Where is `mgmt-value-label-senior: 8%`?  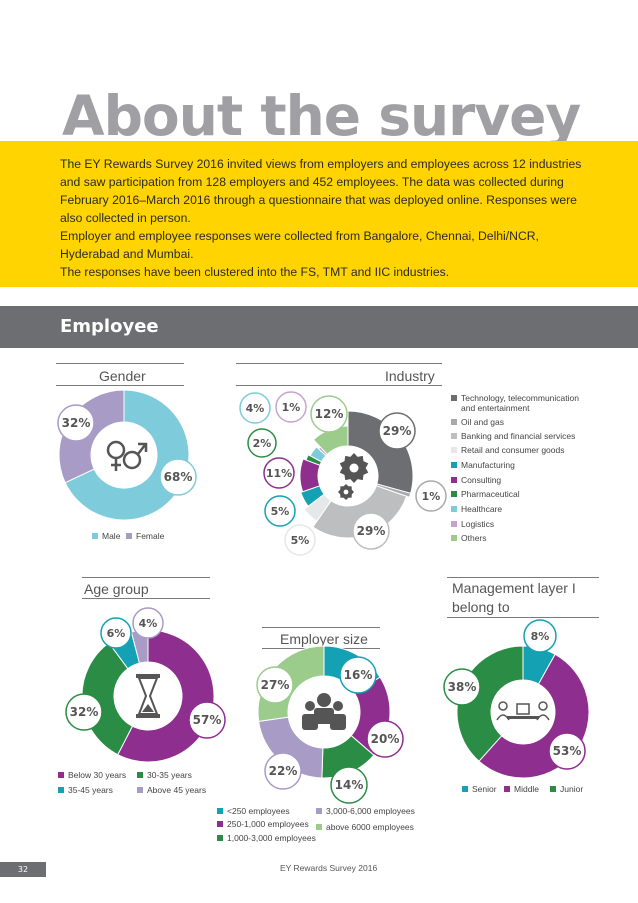
mgmt-value-label-senior: 8% is located at coordinates (540, 636).